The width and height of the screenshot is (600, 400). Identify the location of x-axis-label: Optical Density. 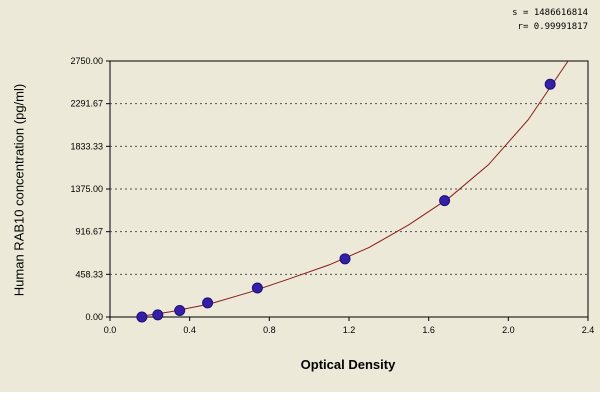
(348, 364).